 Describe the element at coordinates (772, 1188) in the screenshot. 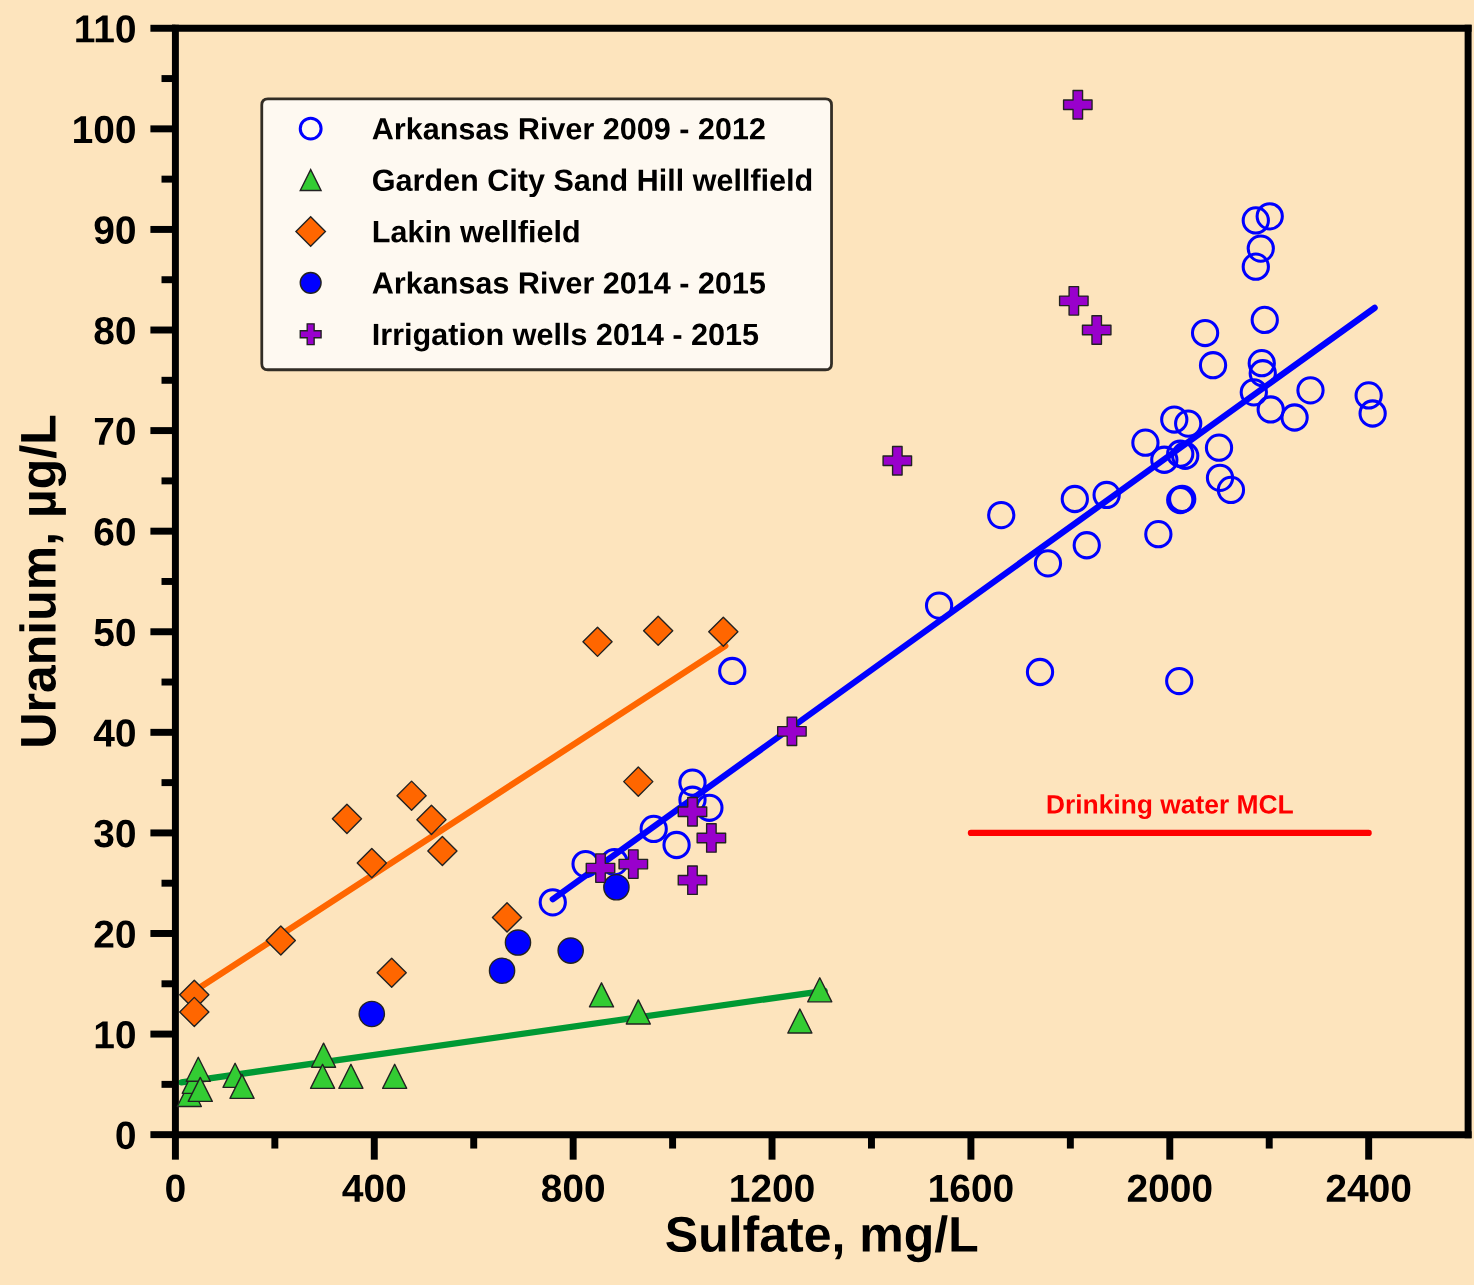

I see `x-tick-label: 1200` at that location.